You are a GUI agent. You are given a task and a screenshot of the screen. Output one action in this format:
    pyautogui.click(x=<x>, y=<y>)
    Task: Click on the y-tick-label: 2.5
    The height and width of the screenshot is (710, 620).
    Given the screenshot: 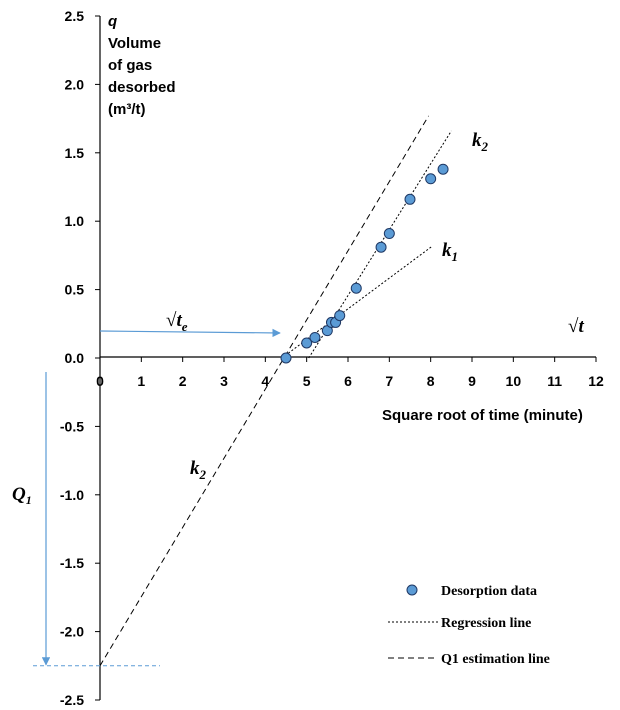 What is the action you would take?
    pyautogui.click(x=75, y=16)
    